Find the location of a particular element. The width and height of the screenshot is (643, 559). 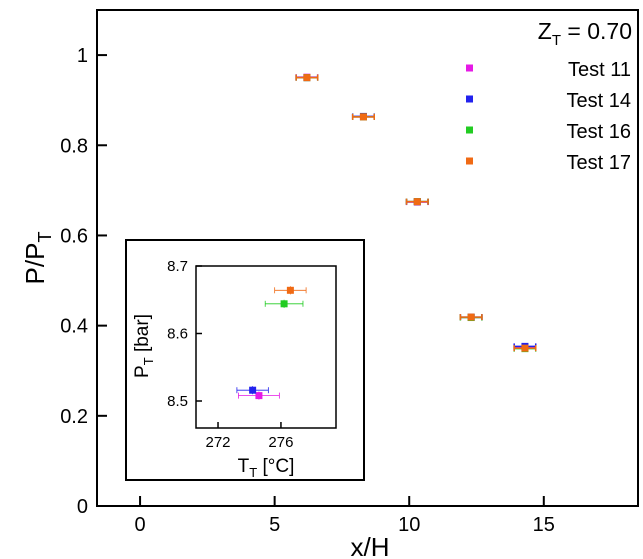

legend: Test 11 Test 14 Test 16 Test 17 is located at coordinates (548, 116).